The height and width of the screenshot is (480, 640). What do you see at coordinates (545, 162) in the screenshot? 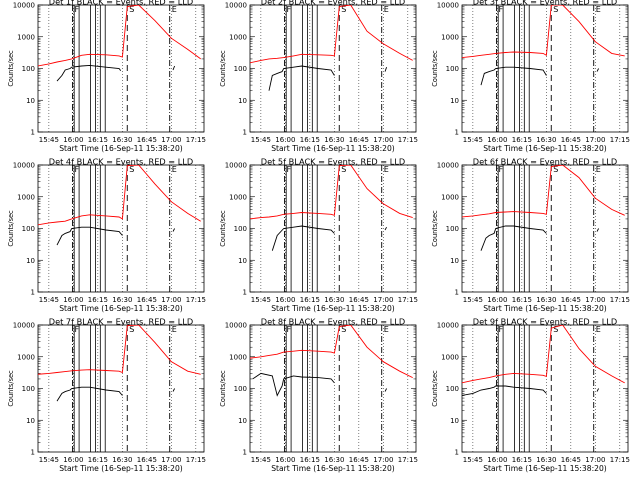
I see `chart-title: Det 6f BLACK = Events, RED = LLD` at bounding box center [545, 162].